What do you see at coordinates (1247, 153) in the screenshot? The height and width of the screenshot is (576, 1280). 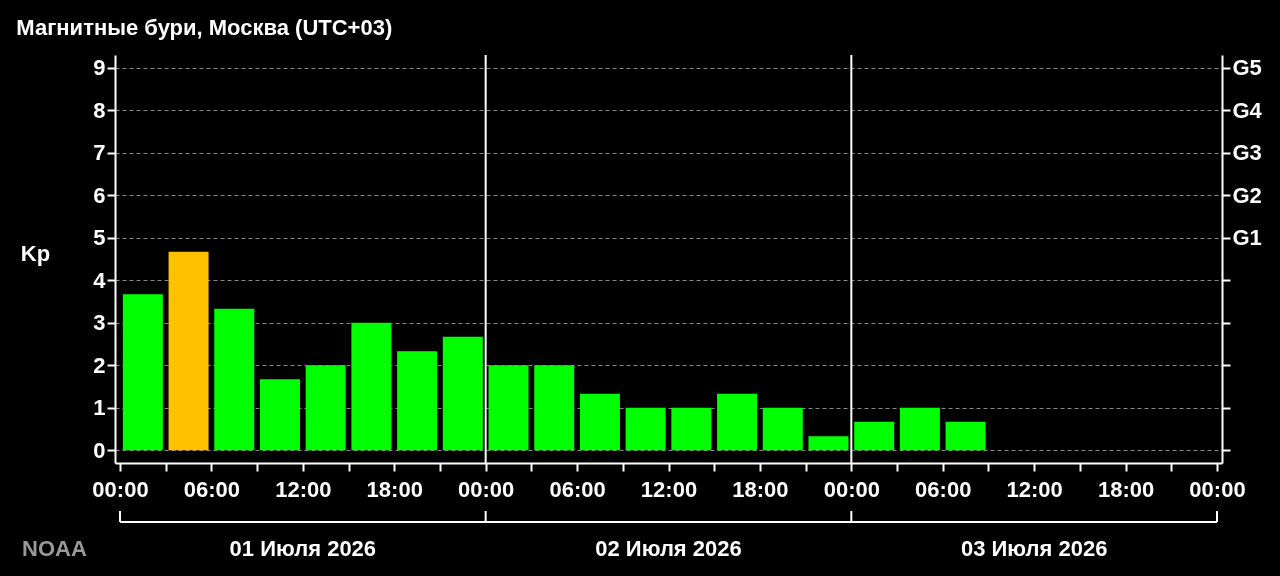 I see `category-label: G3` at bounding box center [1247, 153].